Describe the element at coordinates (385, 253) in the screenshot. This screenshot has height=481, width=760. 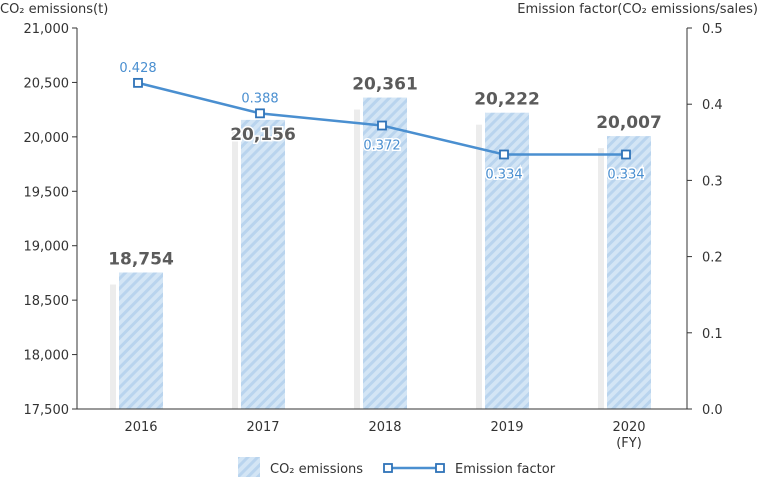
I see `bar-2018` at that location.